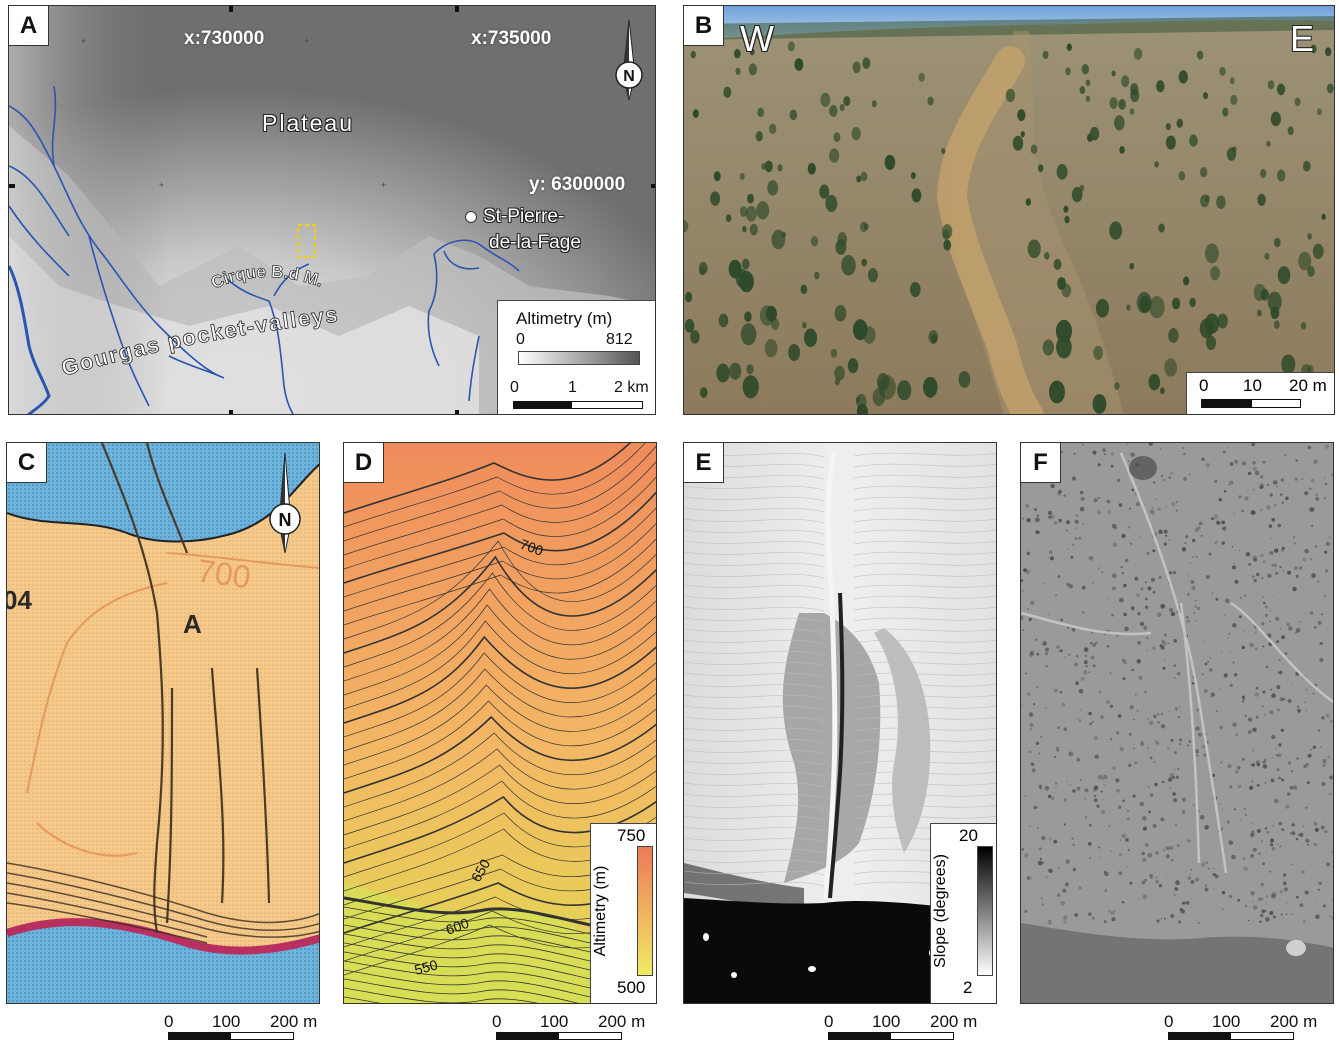 Image resolution: width=1339 pixels, height=1041 pixels. I want to click on panel-letter-e: E, so click(704, 463).